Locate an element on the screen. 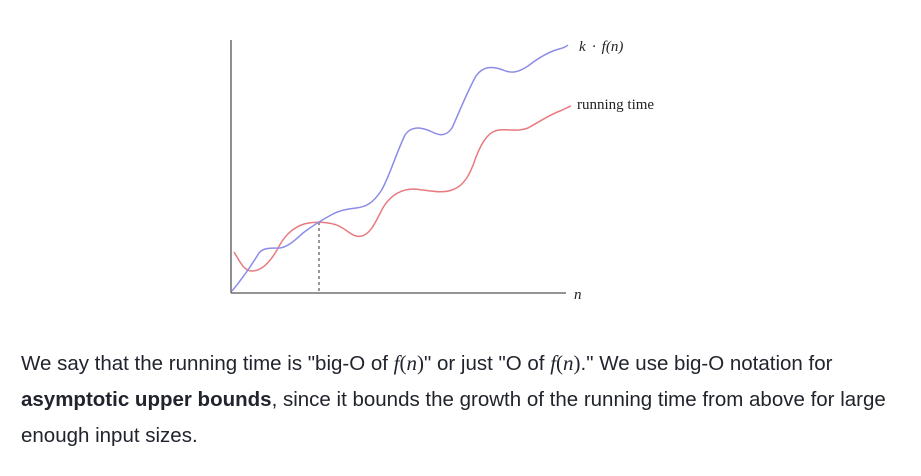  math-f-of-n-2: f(n) is located at coordinates (565, 363).